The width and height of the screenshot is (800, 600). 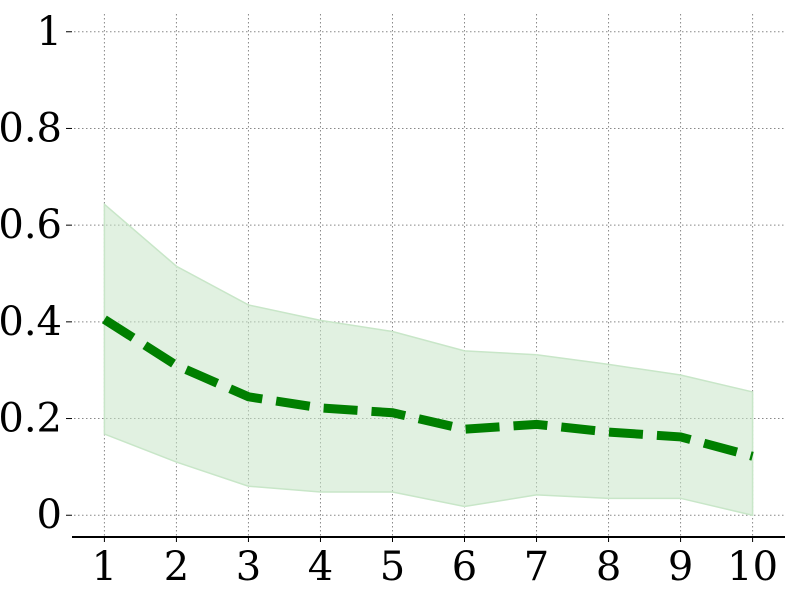 I want to click on x-tick-label: 7, so click(x=536, y=567).